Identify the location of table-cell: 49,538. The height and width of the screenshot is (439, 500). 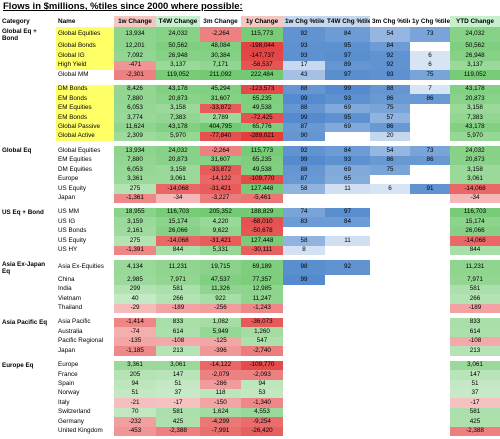
(262, 170).